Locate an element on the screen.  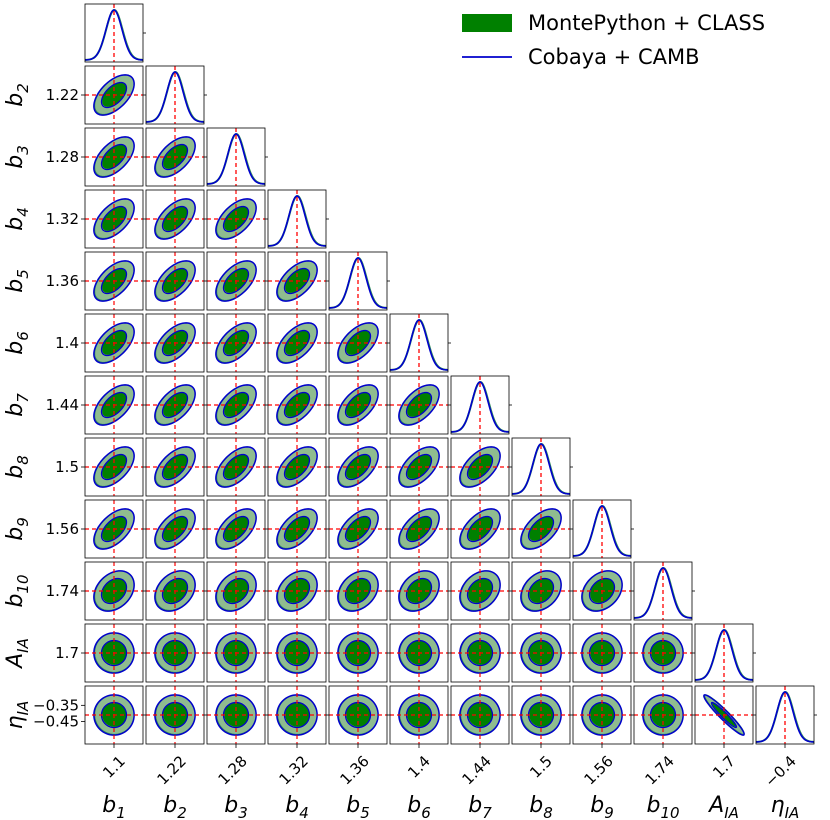
x-axis-label-1: b2 is located at coordinates (175, 806).